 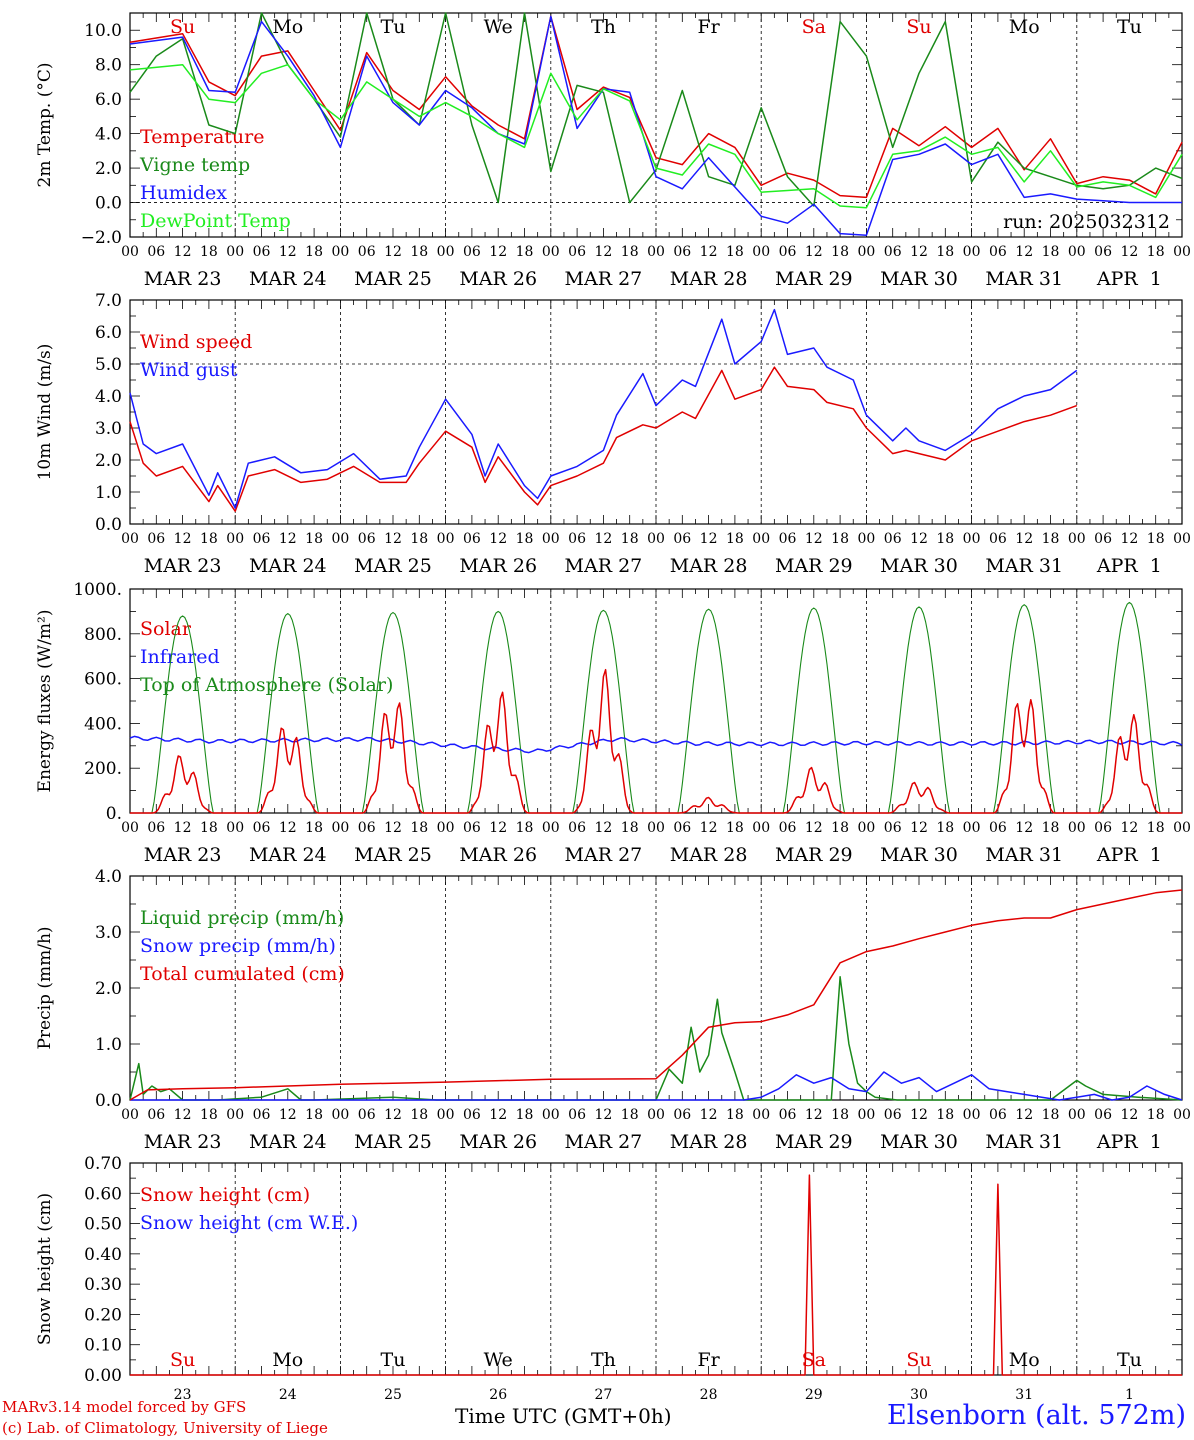 What do you see at coordinates (114, 814) in the screenshot?
I see `y-tick-label: 0.` at bounding box center [114, 814].